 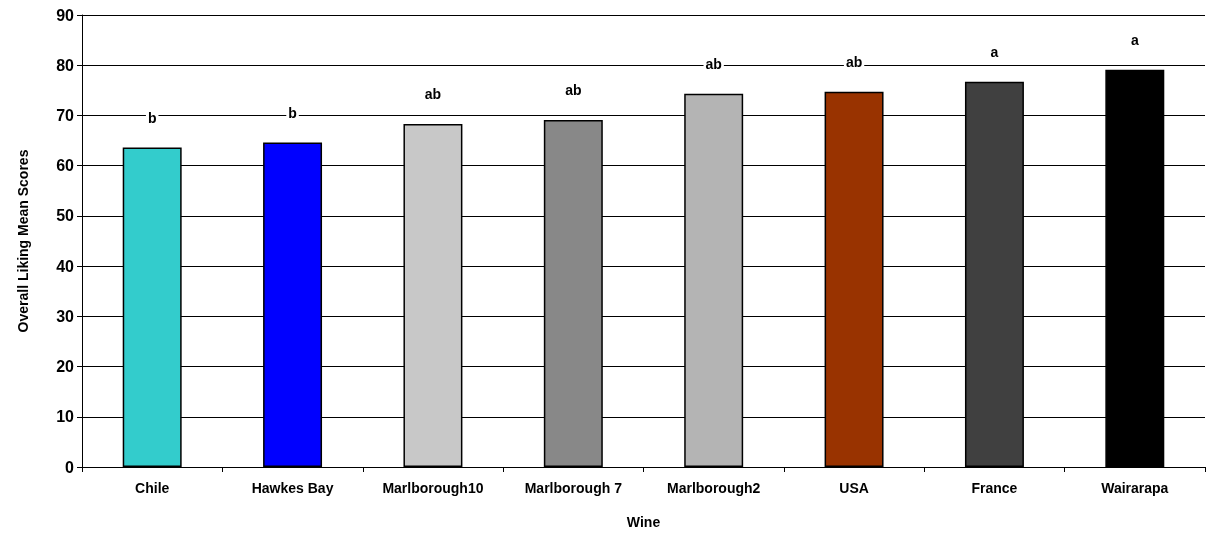 I want to click on y-tick-label: 40, so click(x=65, y=266).